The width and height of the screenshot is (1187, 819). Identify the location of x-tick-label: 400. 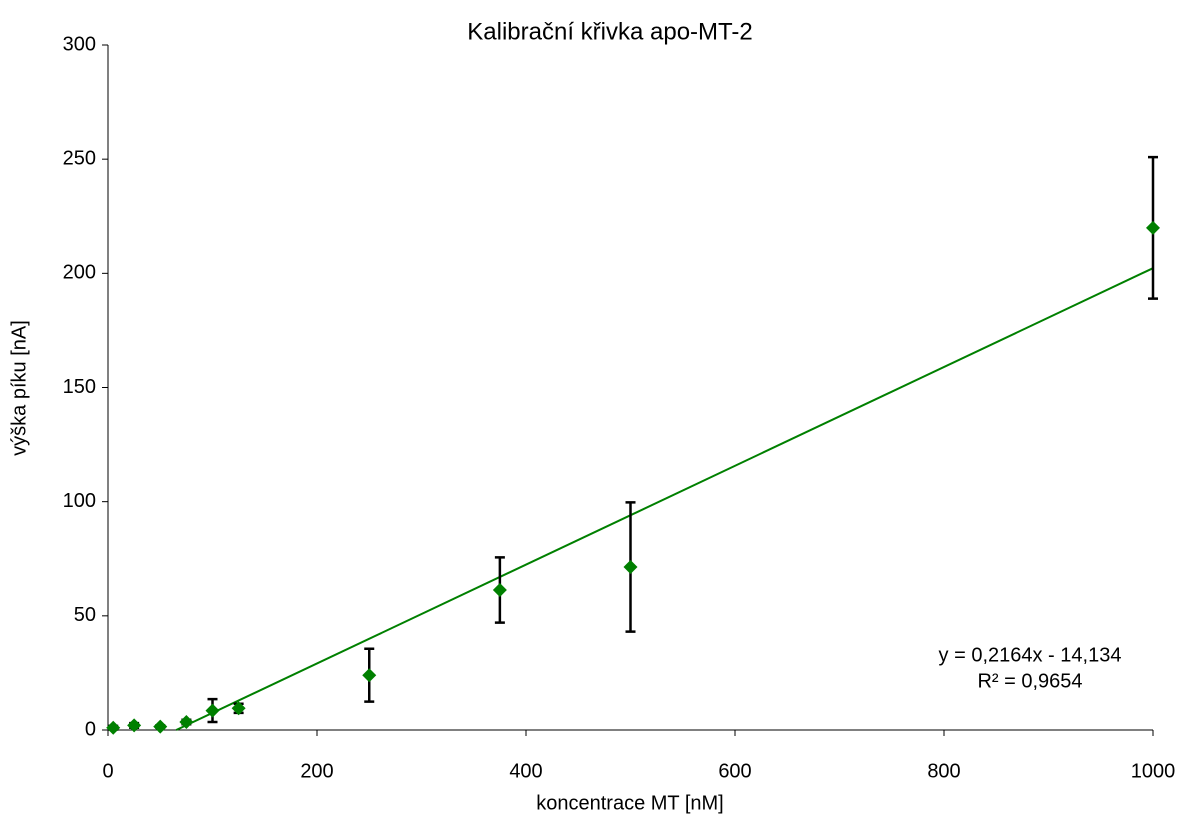
(525, 771).